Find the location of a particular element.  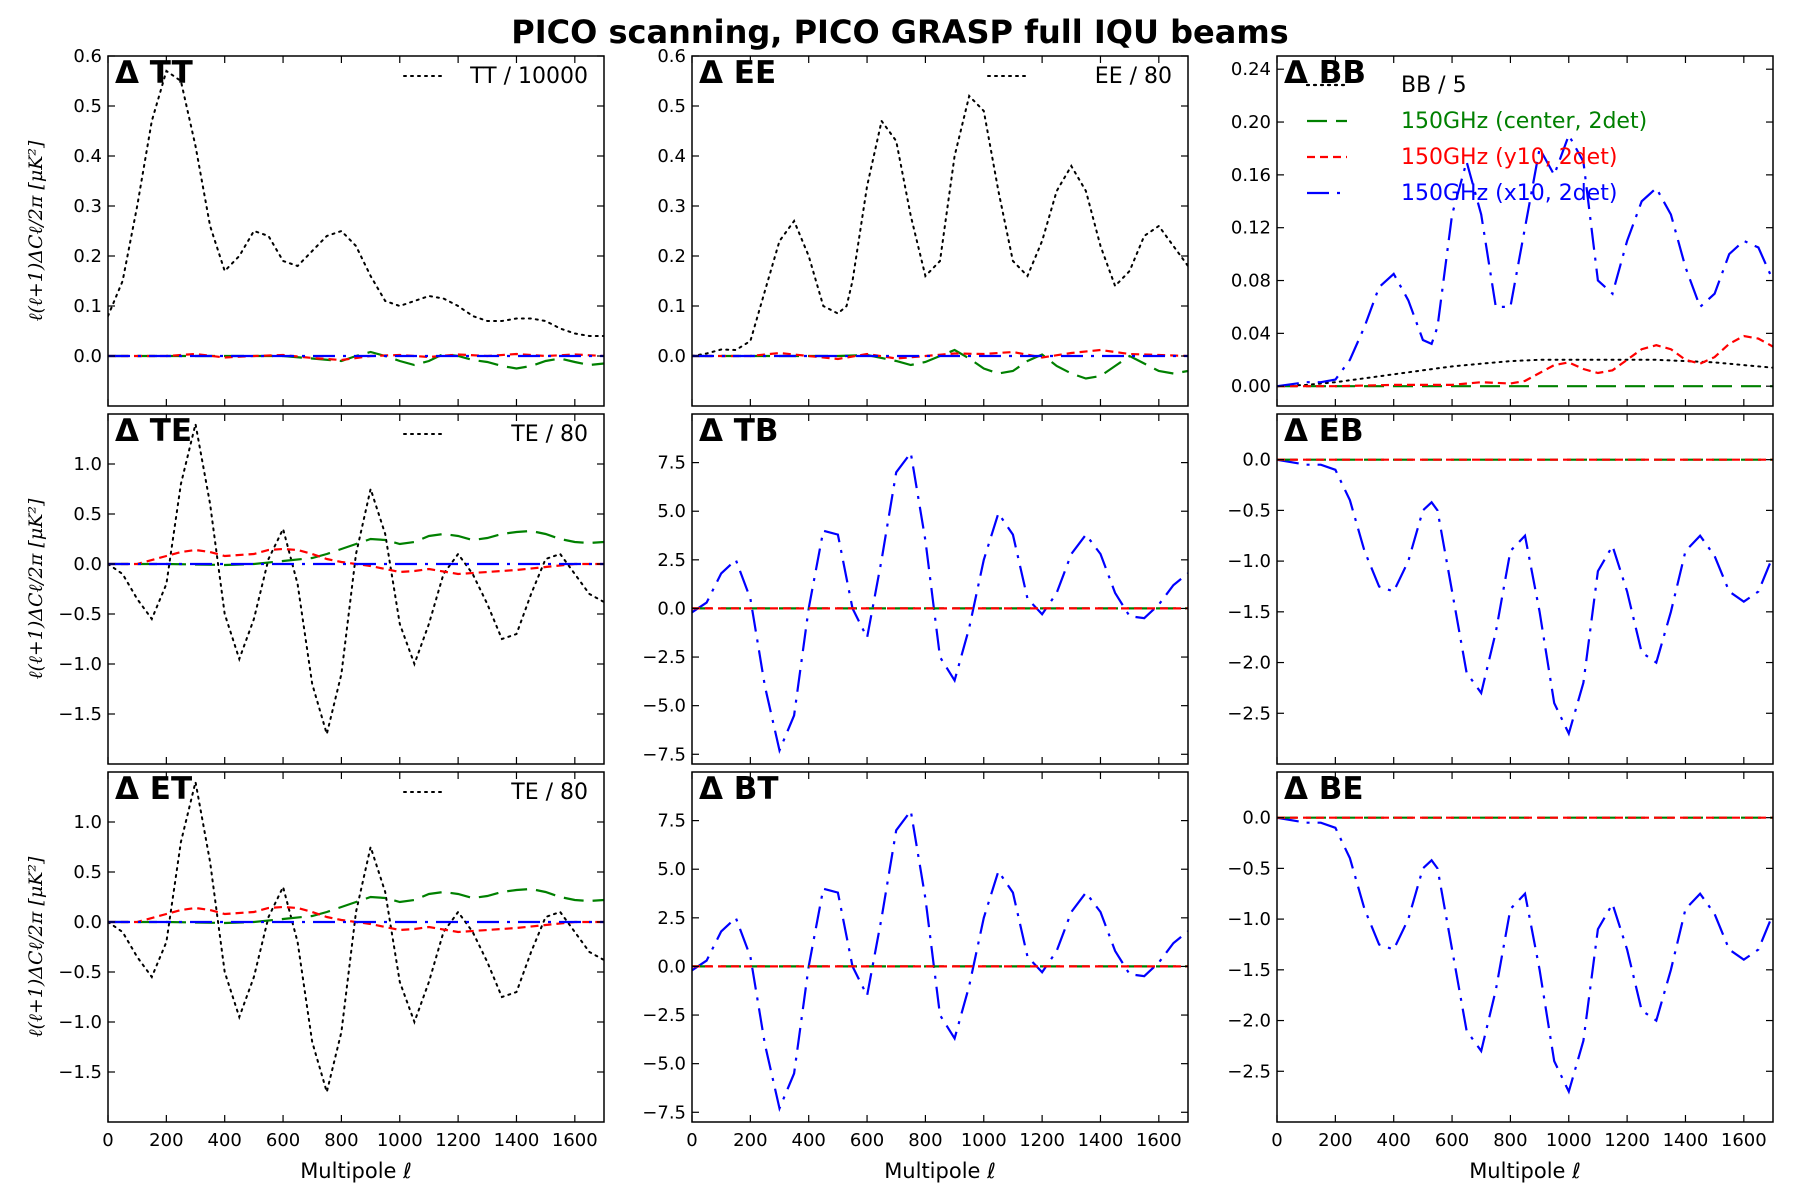

x-tick-label: 1200 is located at coordinates (458, 1140).